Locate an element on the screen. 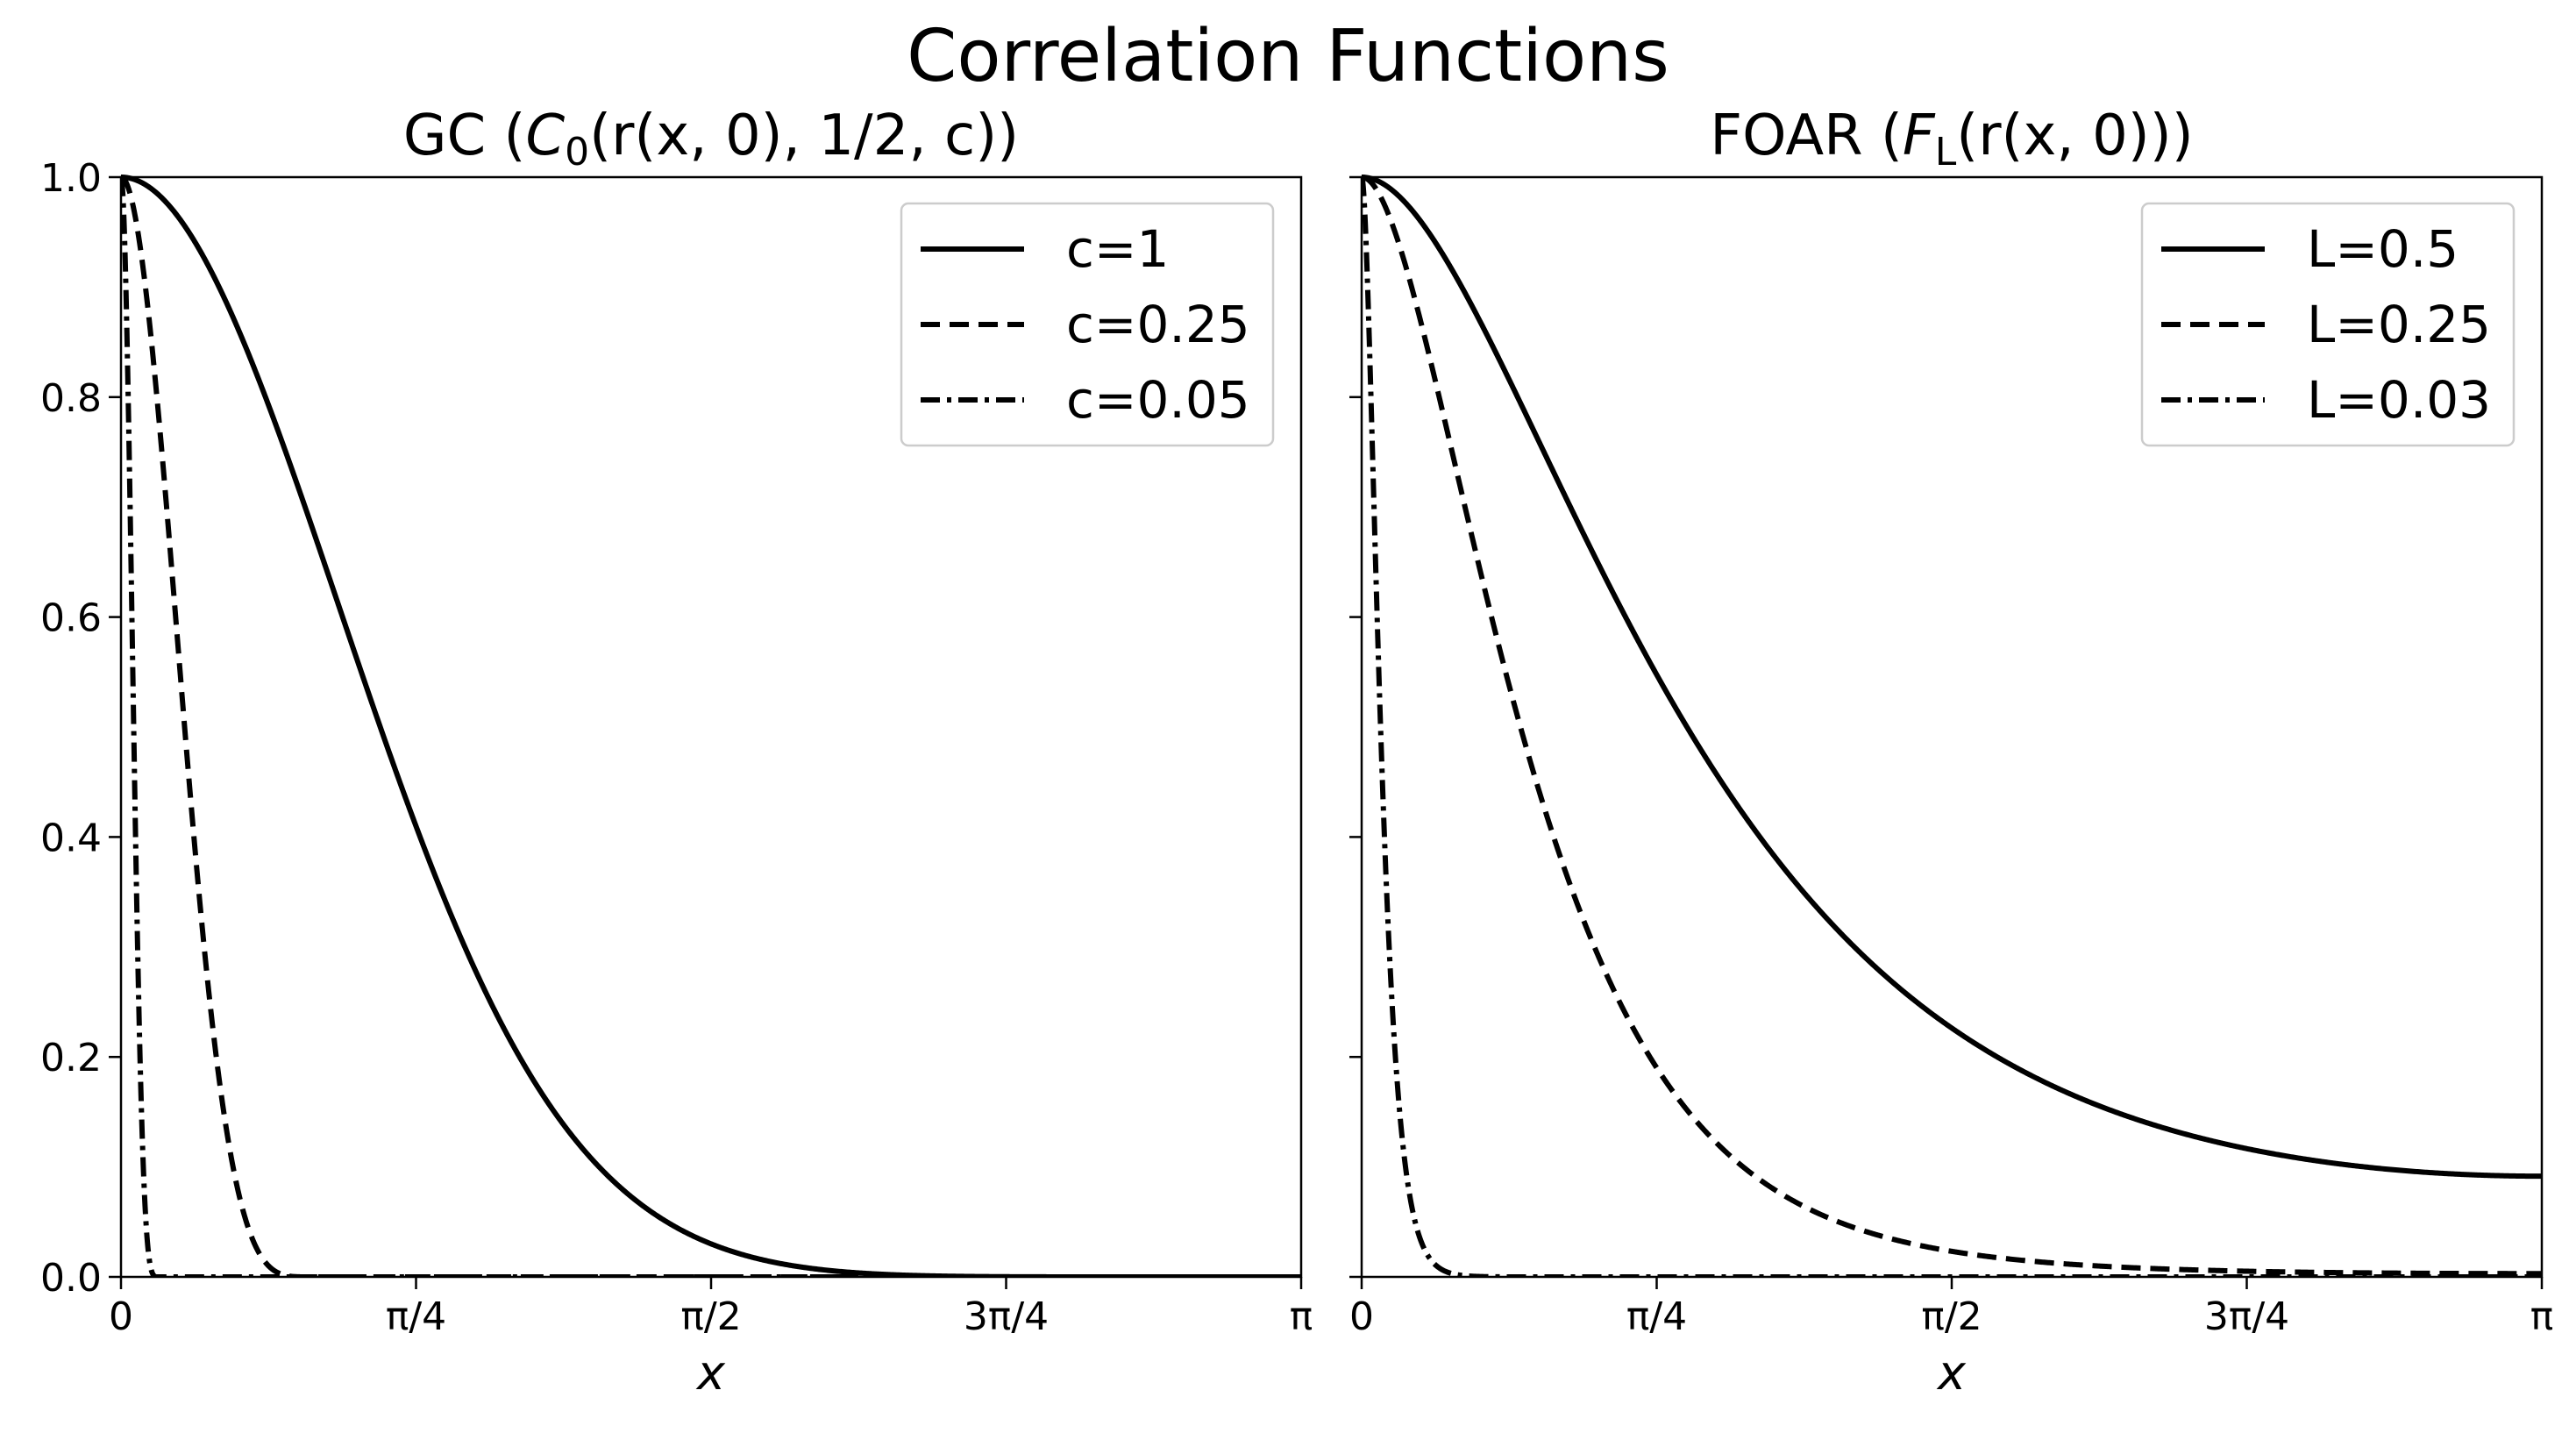 The height and width of the screenshot is (1433, 2576). legend-label: L=0.03 is located at coordinates (2399, 400).